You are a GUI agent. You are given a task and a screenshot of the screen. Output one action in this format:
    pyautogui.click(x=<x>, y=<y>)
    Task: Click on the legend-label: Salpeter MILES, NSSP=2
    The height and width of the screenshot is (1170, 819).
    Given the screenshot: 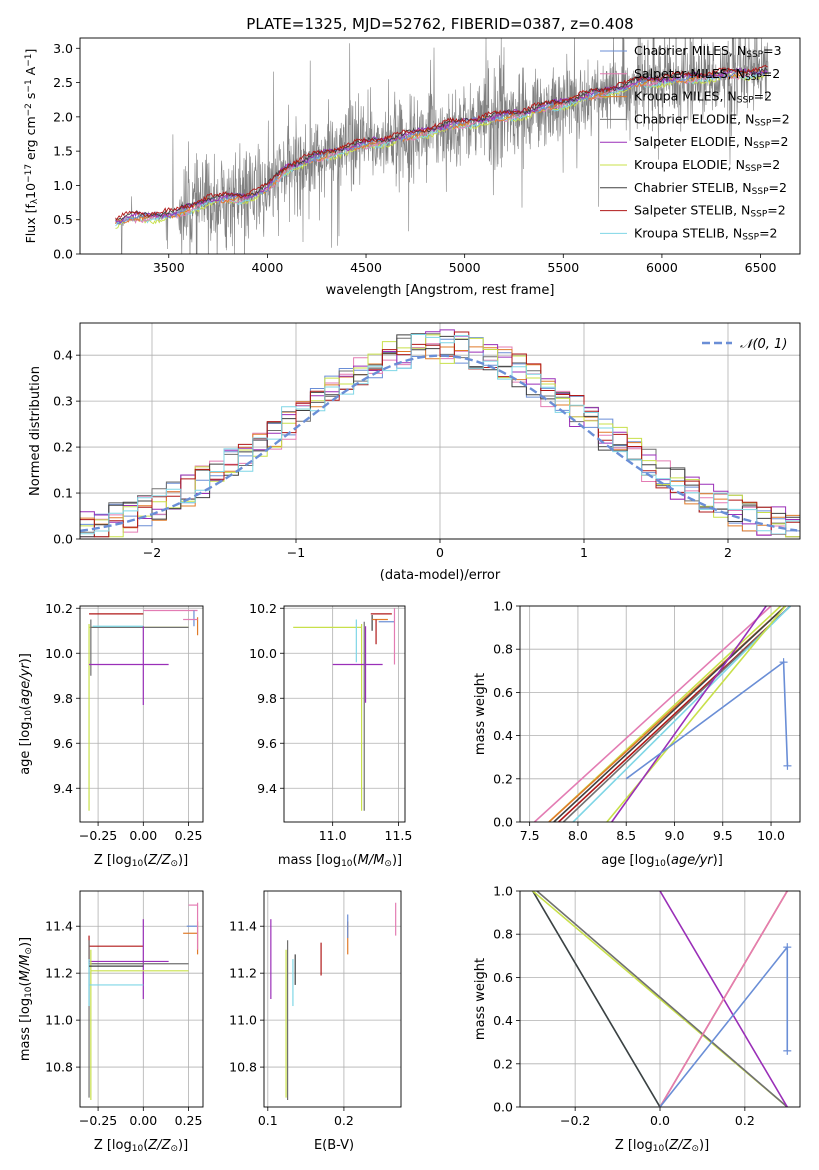 What is the action you would take?
    pyautogui.click(x=707, y=74)
    